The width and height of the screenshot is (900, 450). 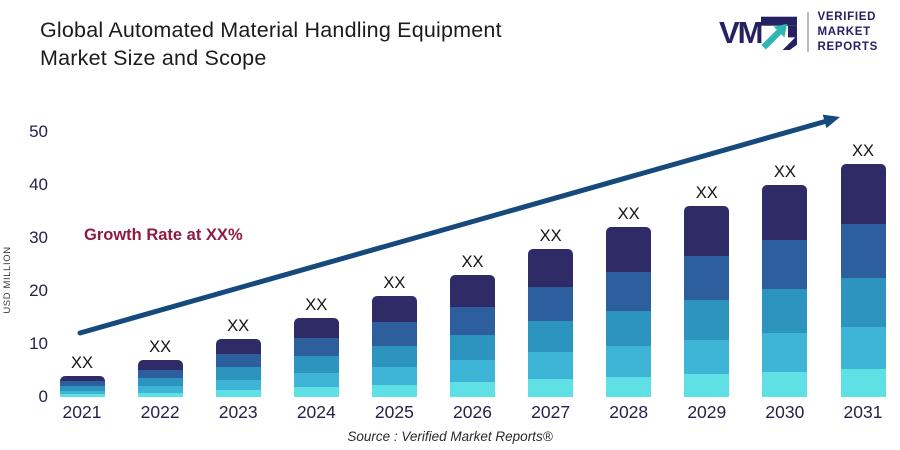 I want to click on logo-divider, so click(x=807, y=32).